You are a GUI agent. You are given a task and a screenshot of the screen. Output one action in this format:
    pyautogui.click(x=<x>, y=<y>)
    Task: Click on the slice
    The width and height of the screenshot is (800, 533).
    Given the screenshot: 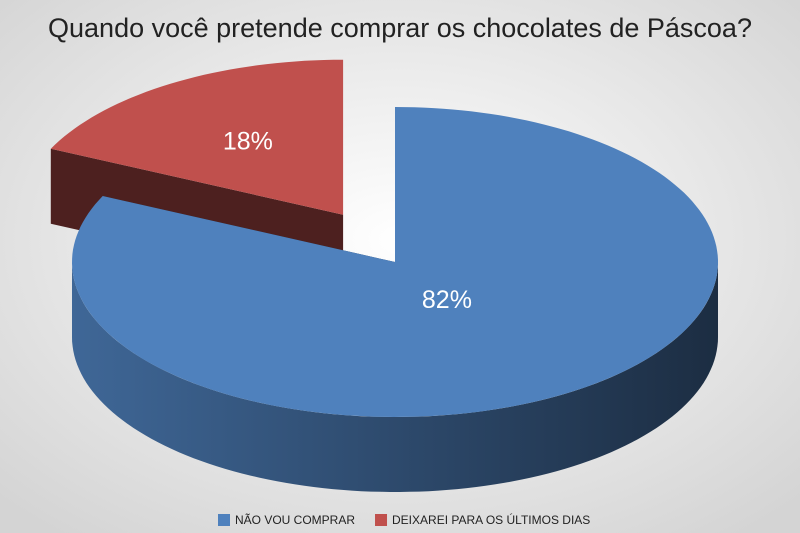 What is the action you would take?
    pyautogui.click(x=197, y=137)
    